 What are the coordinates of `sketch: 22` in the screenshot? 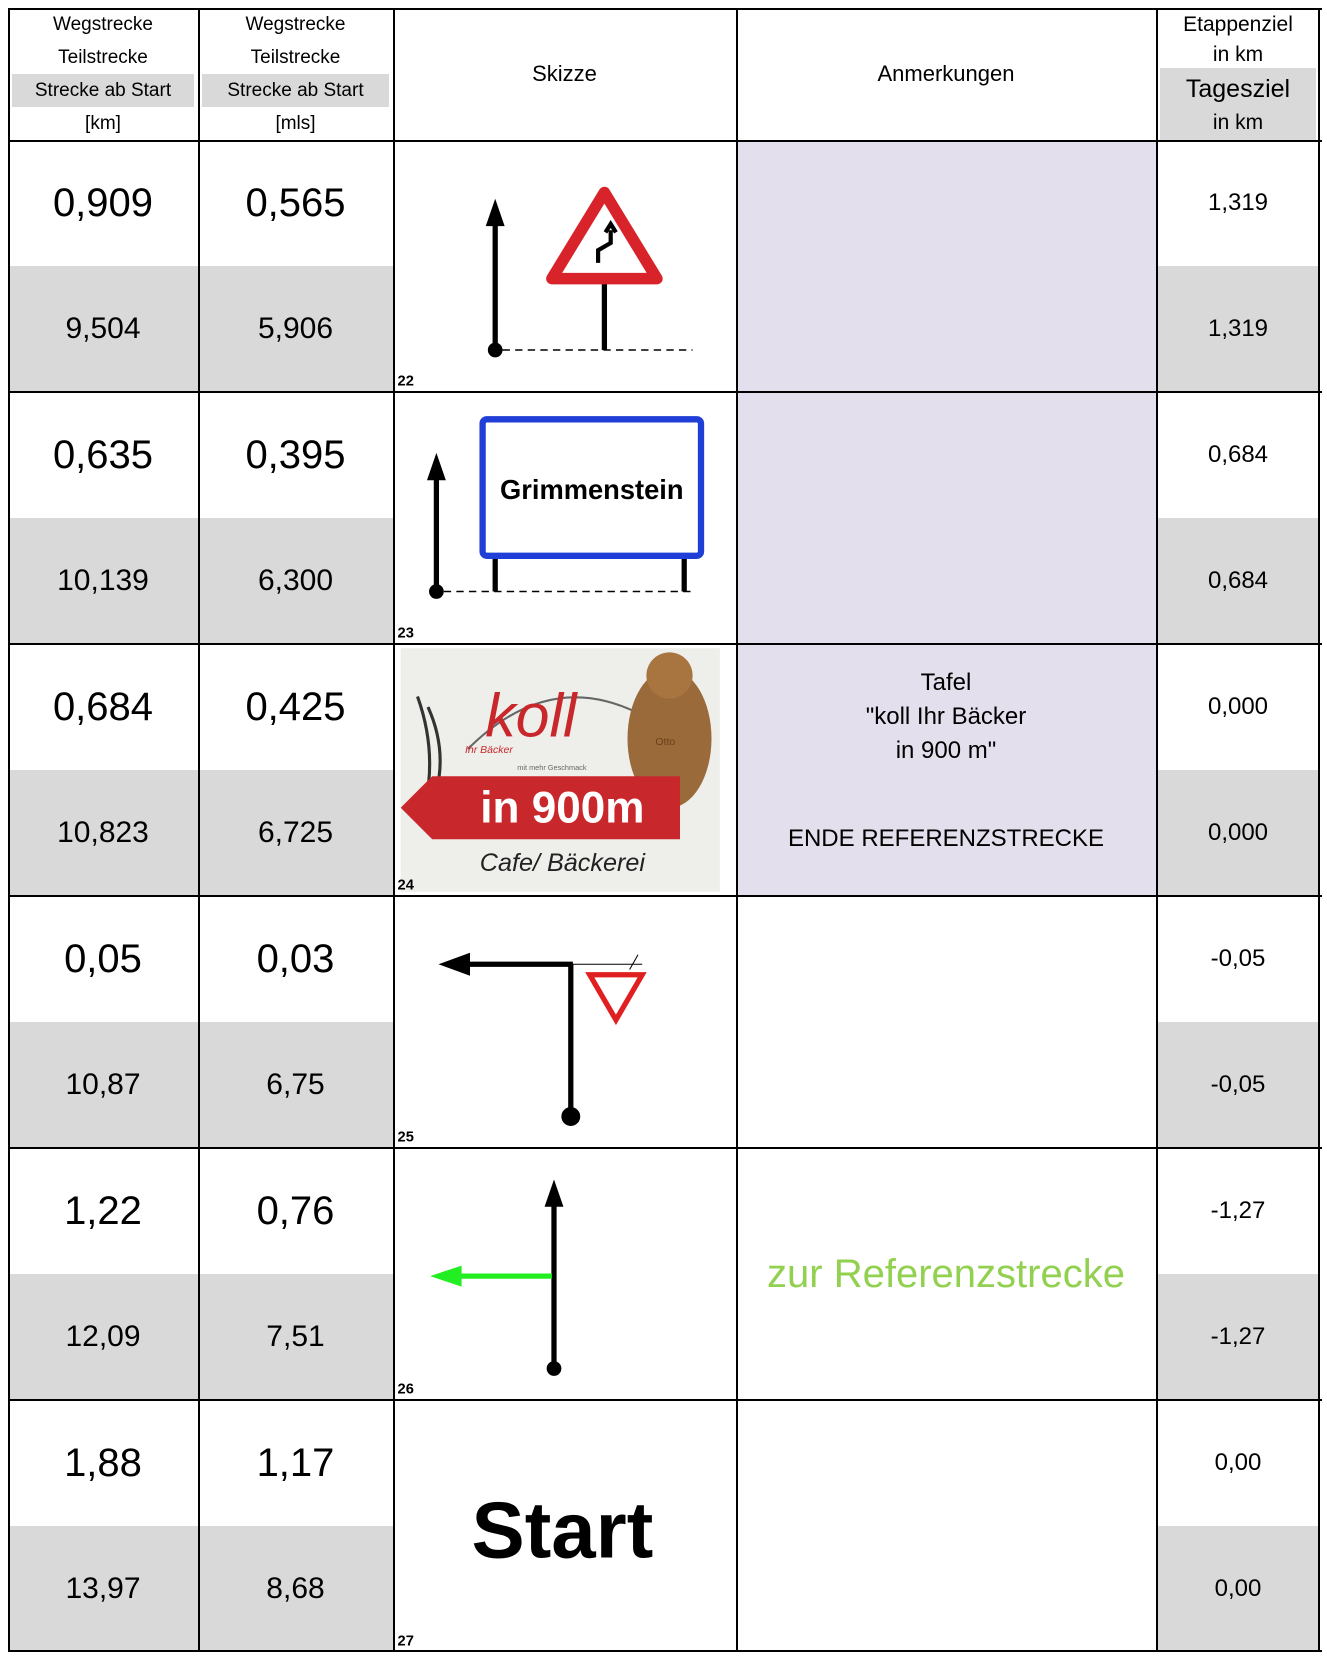 It's located at (545, 288).